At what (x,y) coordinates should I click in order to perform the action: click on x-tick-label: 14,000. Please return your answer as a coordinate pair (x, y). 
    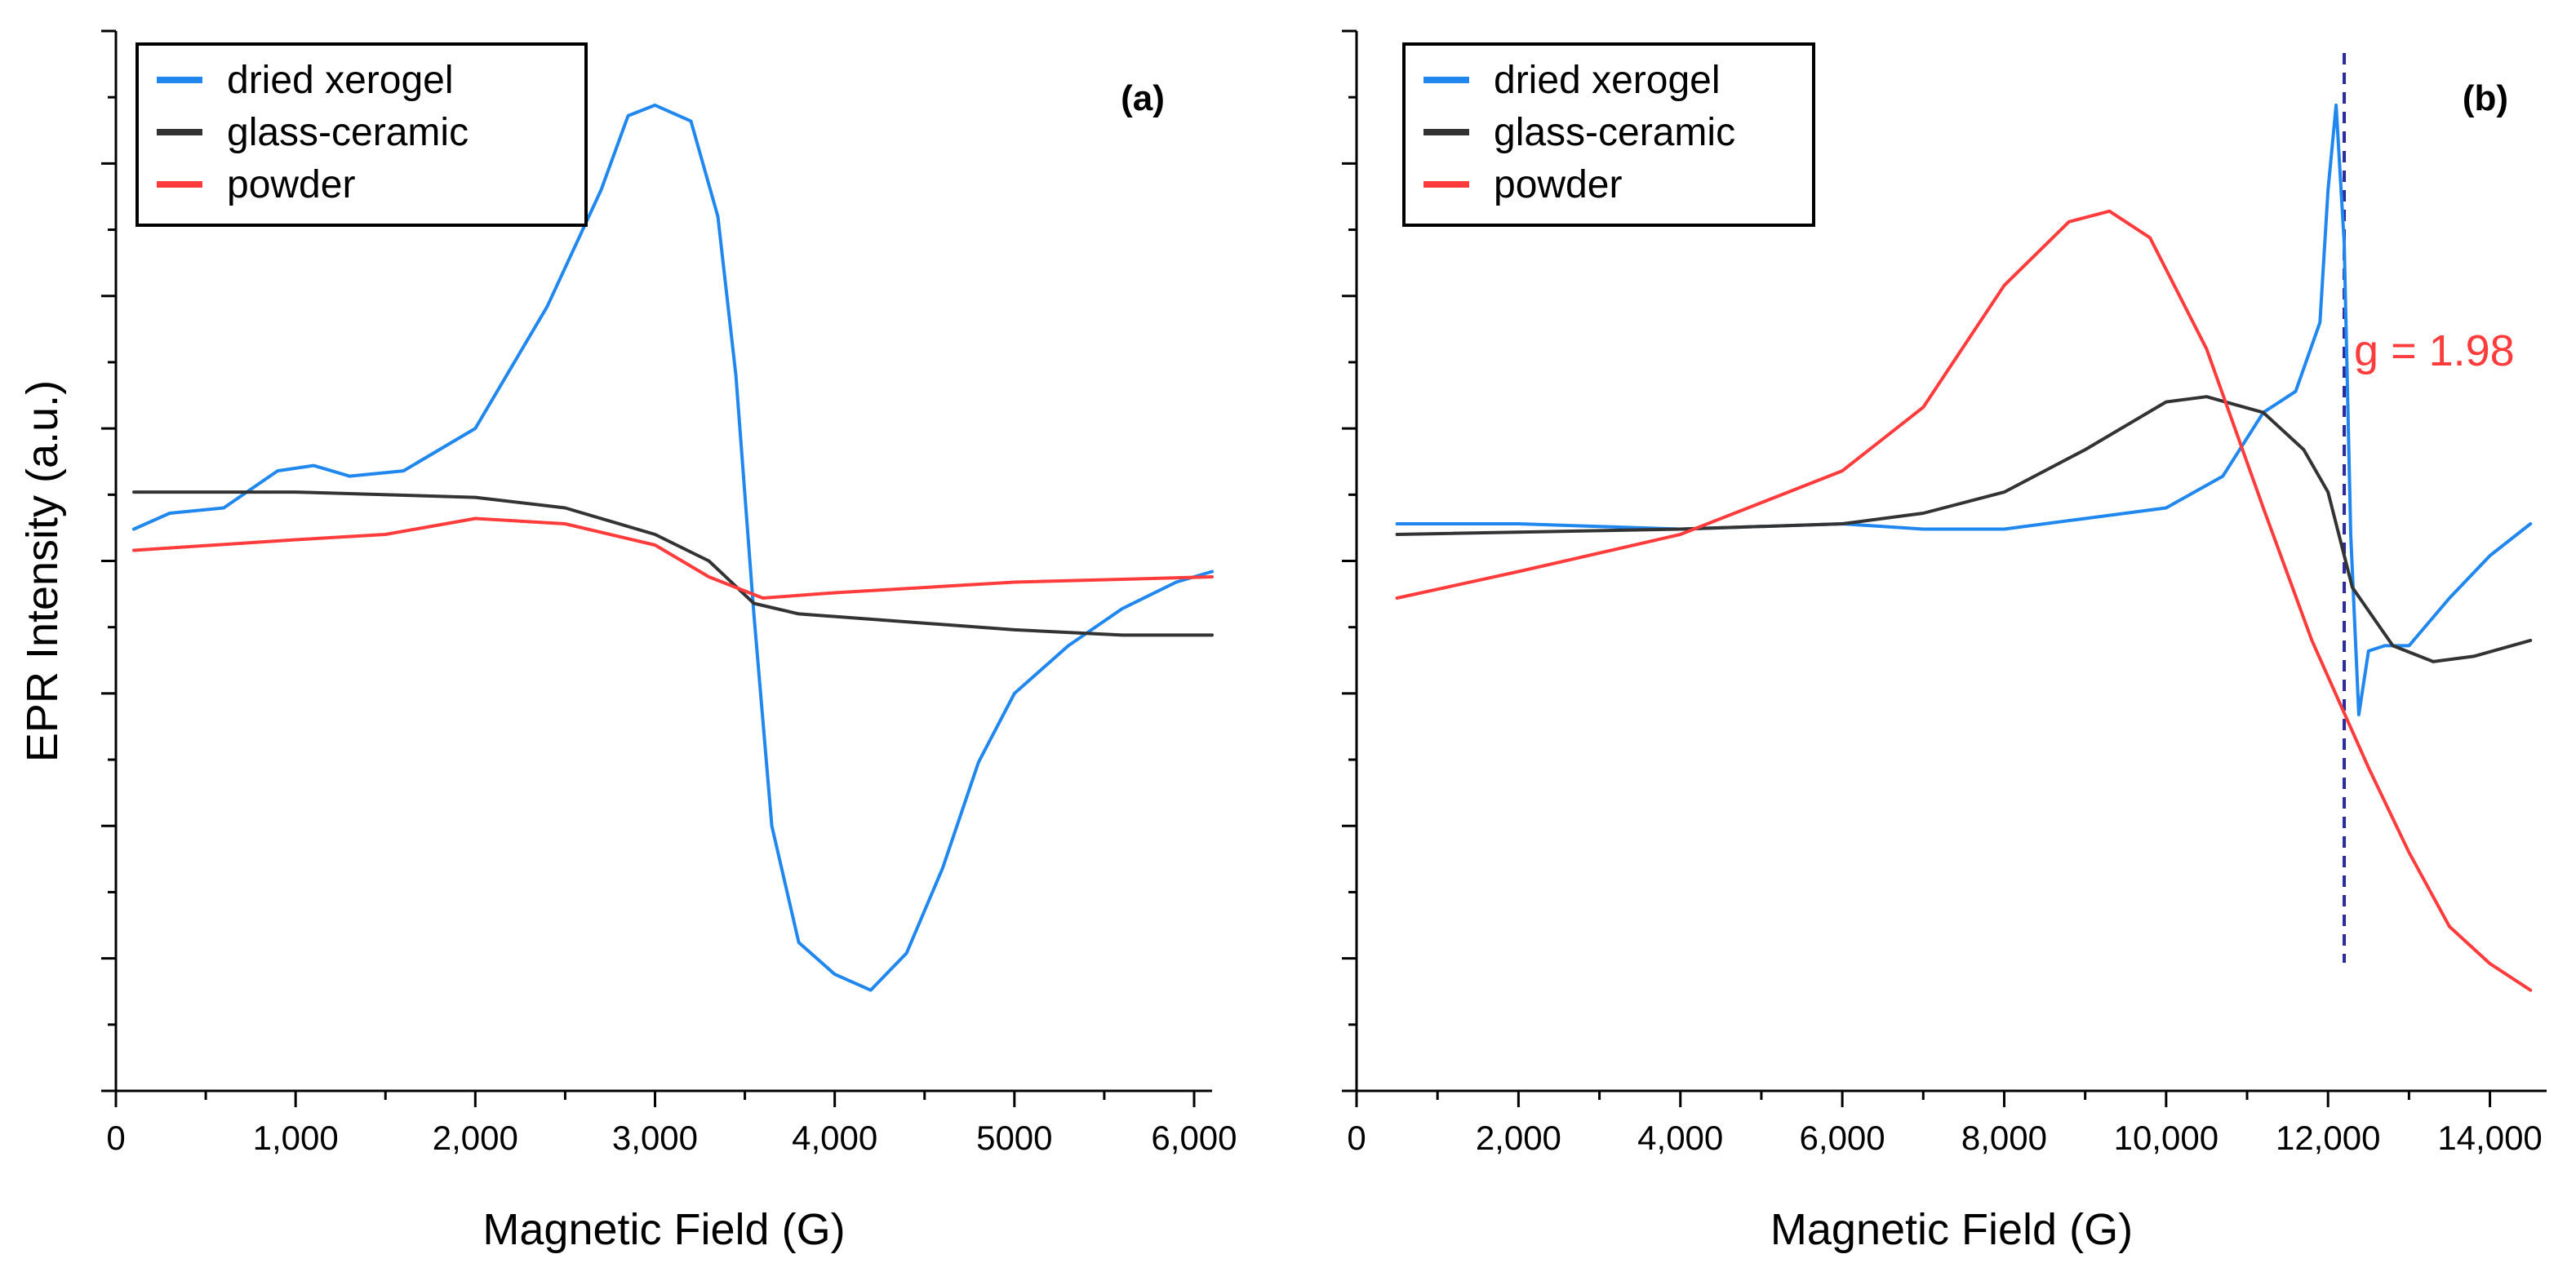
    Looking at the image, I should click on (2489, 1138).